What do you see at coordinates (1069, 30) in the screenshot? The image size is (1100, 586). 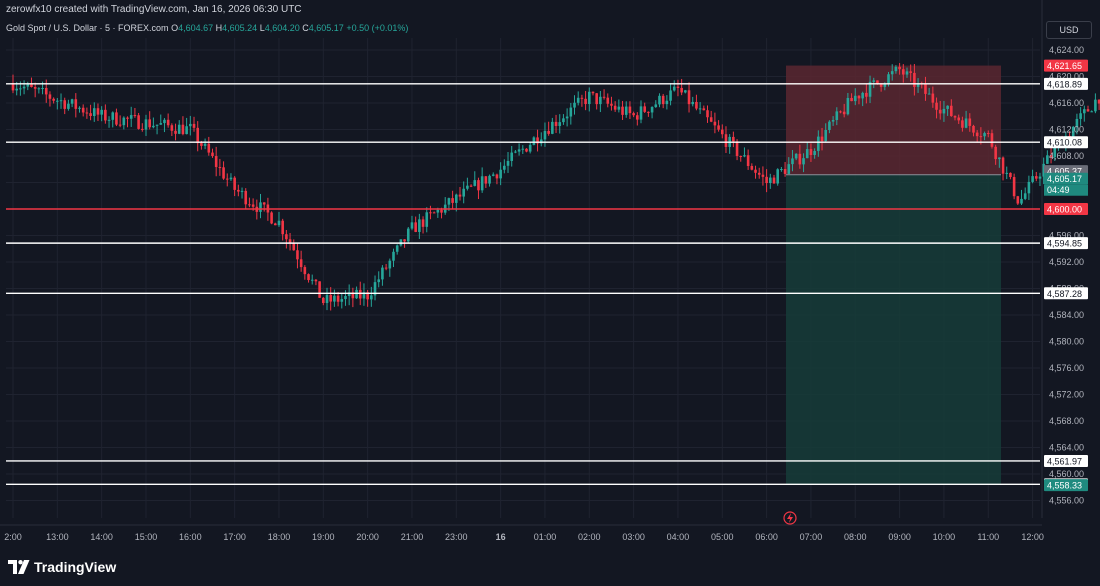 I see `currency-button: USD` at bounding box center [1069, 30].